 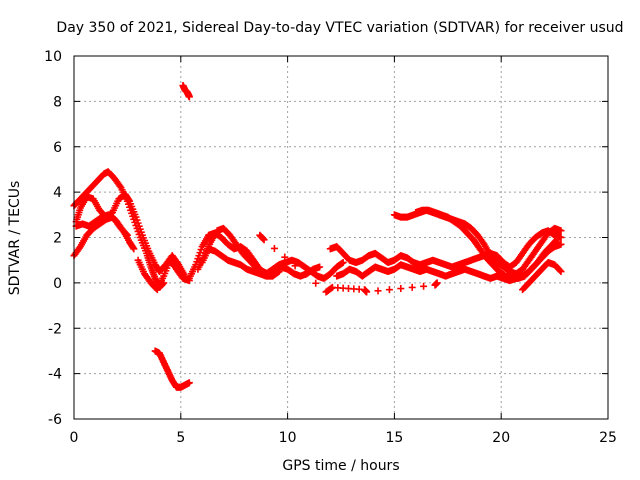 I want to click on y-tick-label: 4, so click(x=57, y=193).